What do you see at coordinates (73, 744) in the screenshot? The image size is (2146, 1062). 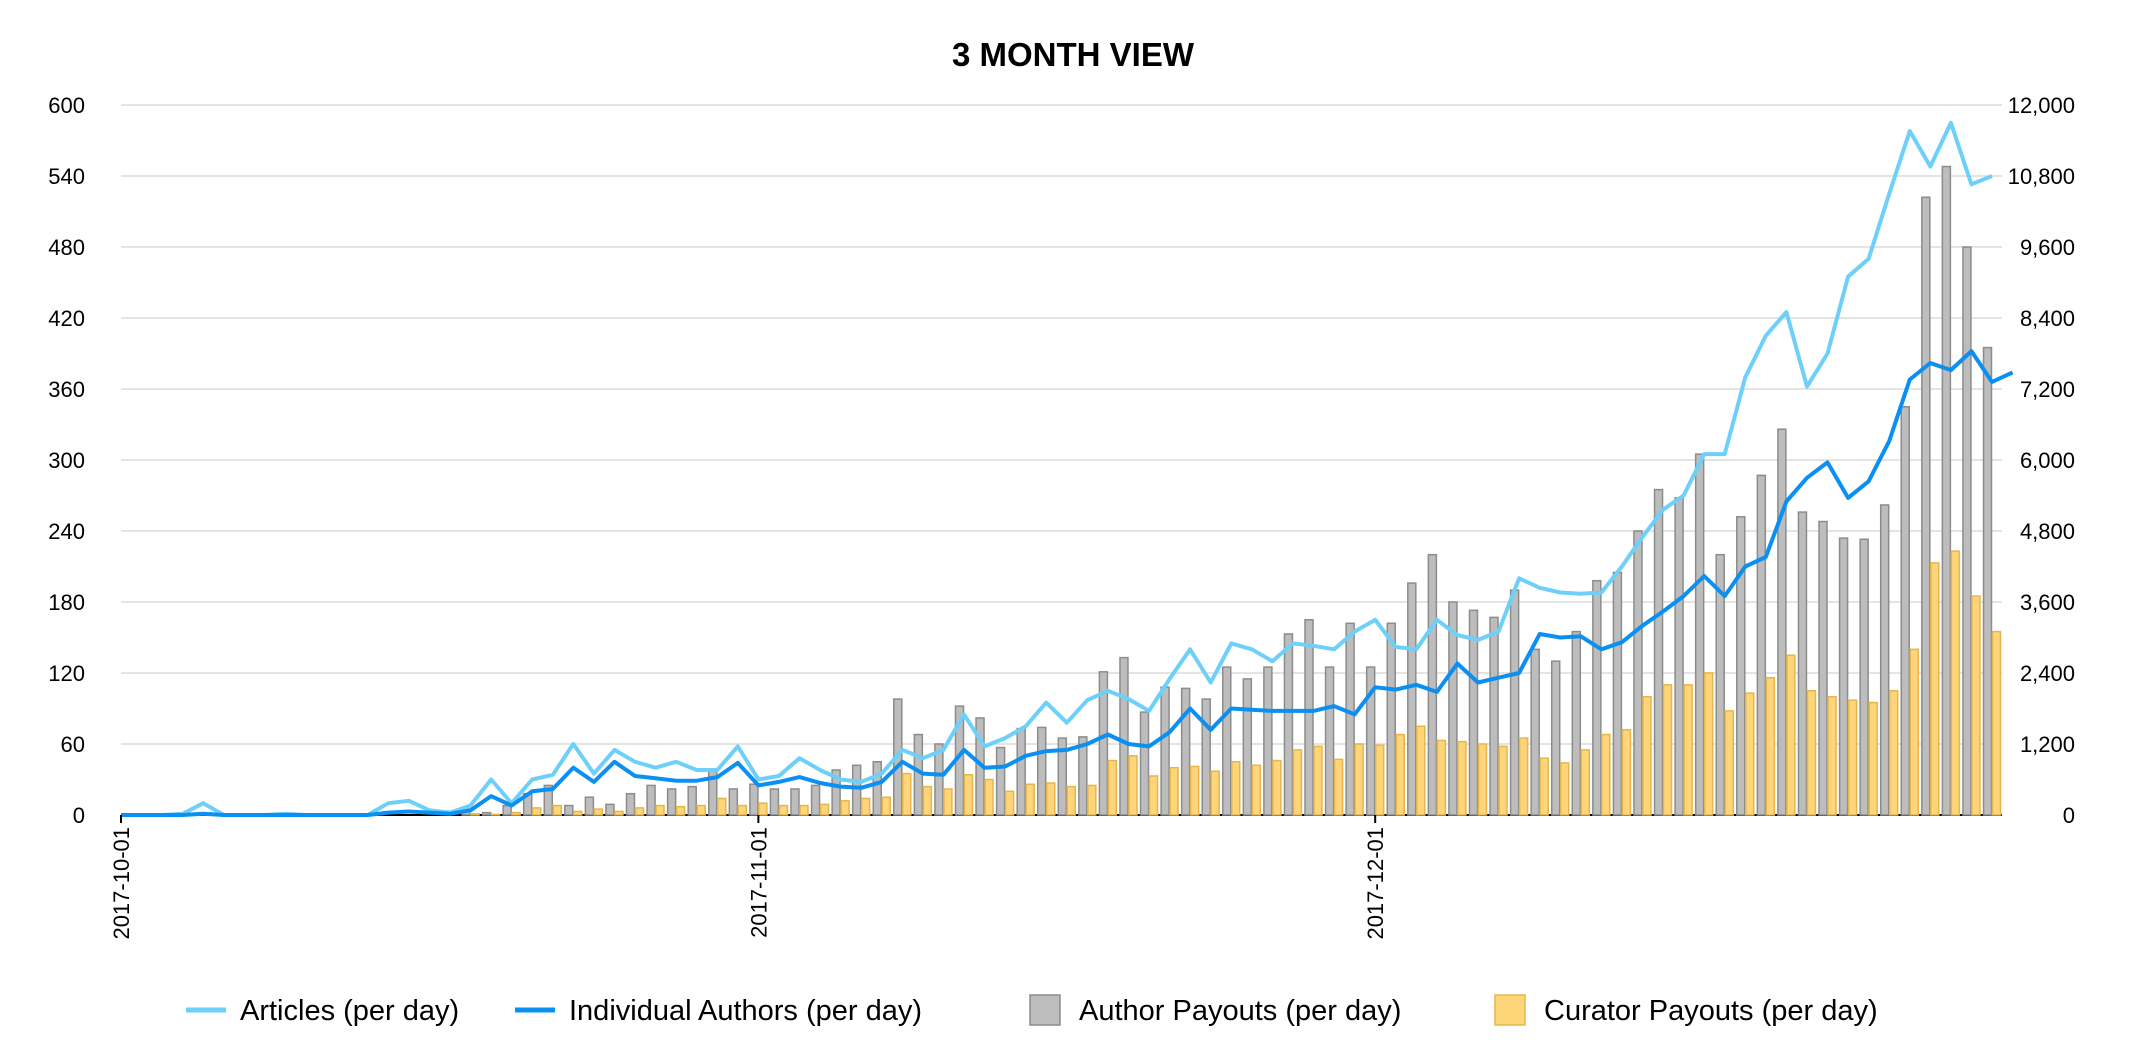 I see `y-left-tick-label: 60` at bounding box center [73, 744].